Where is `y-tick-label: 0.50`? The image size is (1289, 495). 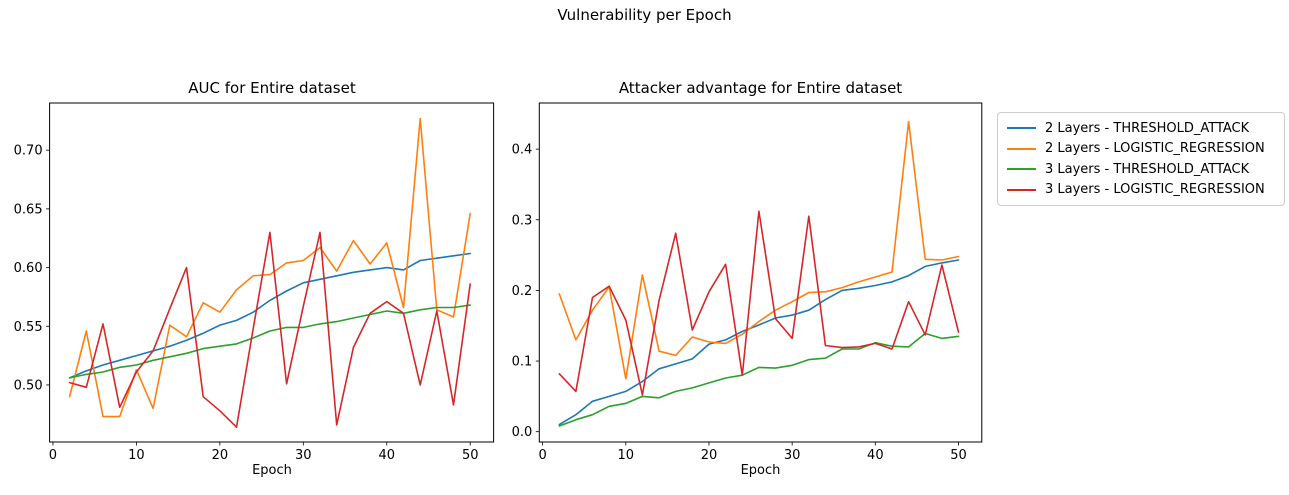 y-tick-label: 0.50 is located at coordinates (28, 385).